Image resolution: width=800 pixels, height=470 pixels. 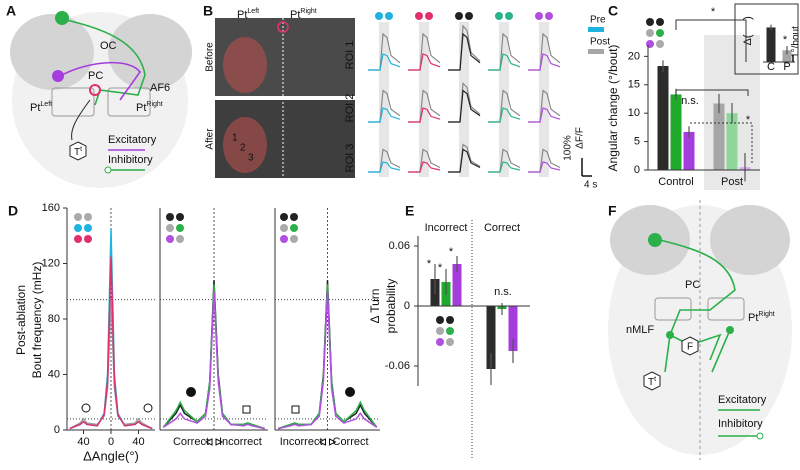 What do you see at coordinates (795, 42) in the screenshot?
I see `scale-label: 1°/bout` at bounding box center [795, 42].